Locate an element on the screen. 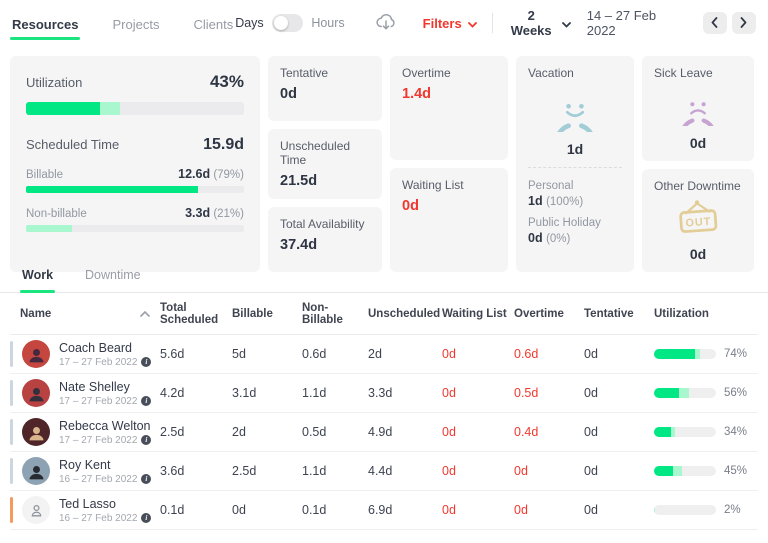 Image resolution: width=768 pixels, height=543 pixels. utilization-value: 43% is located at coordinates (226, 81).